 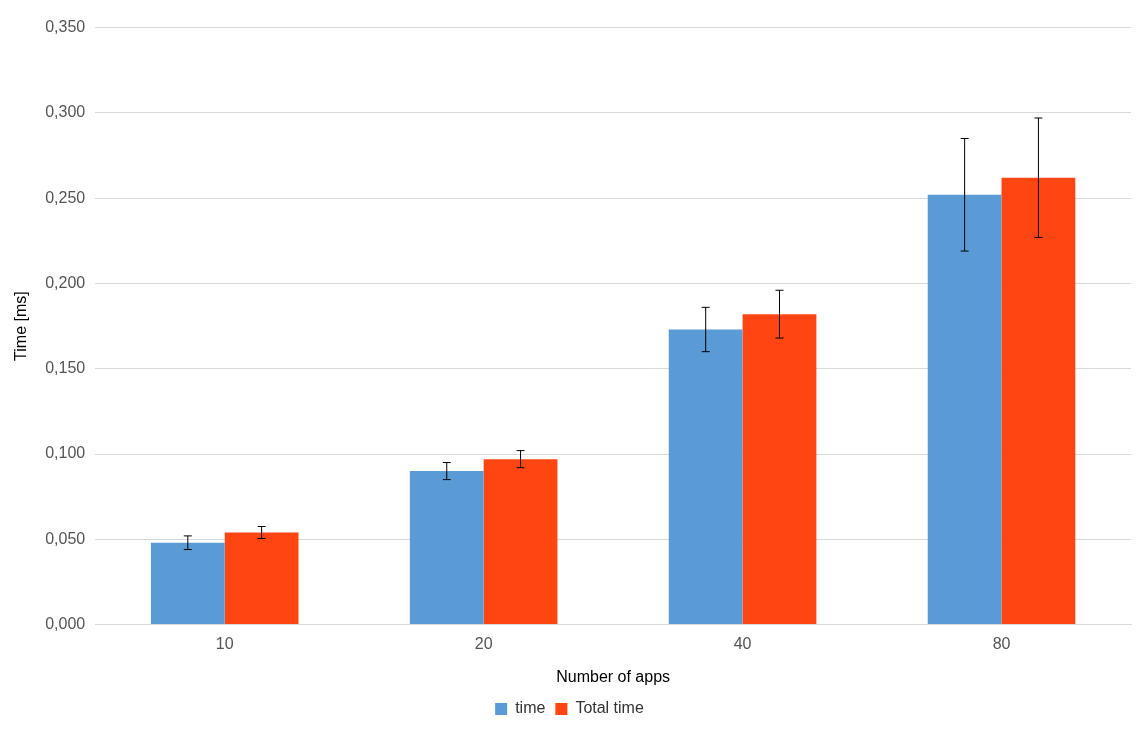 I want to click on x-tick-label: 20, so click(x=483, y=643).